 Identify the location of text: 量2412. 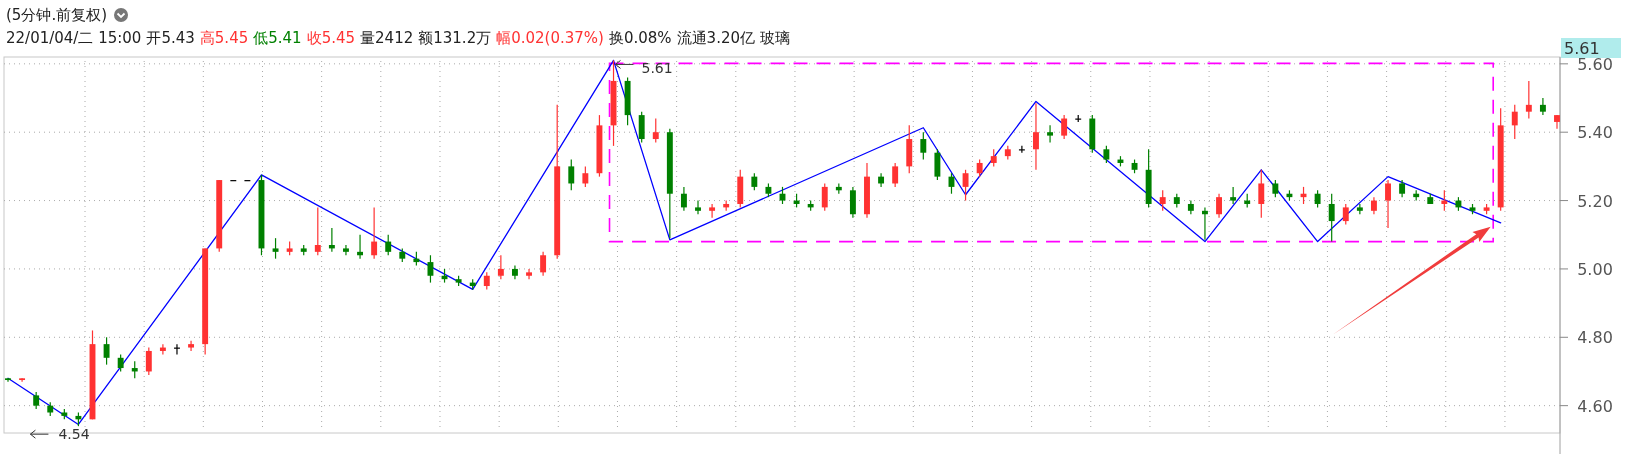
(387, 38).